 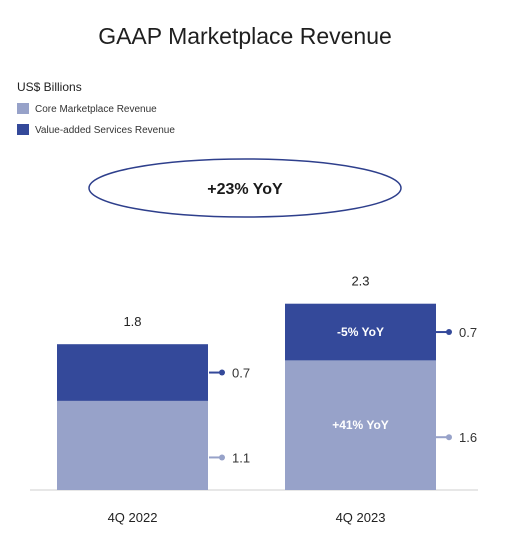 I want to click on value-label-core-1: 1.1, so click(x=241, y=457).